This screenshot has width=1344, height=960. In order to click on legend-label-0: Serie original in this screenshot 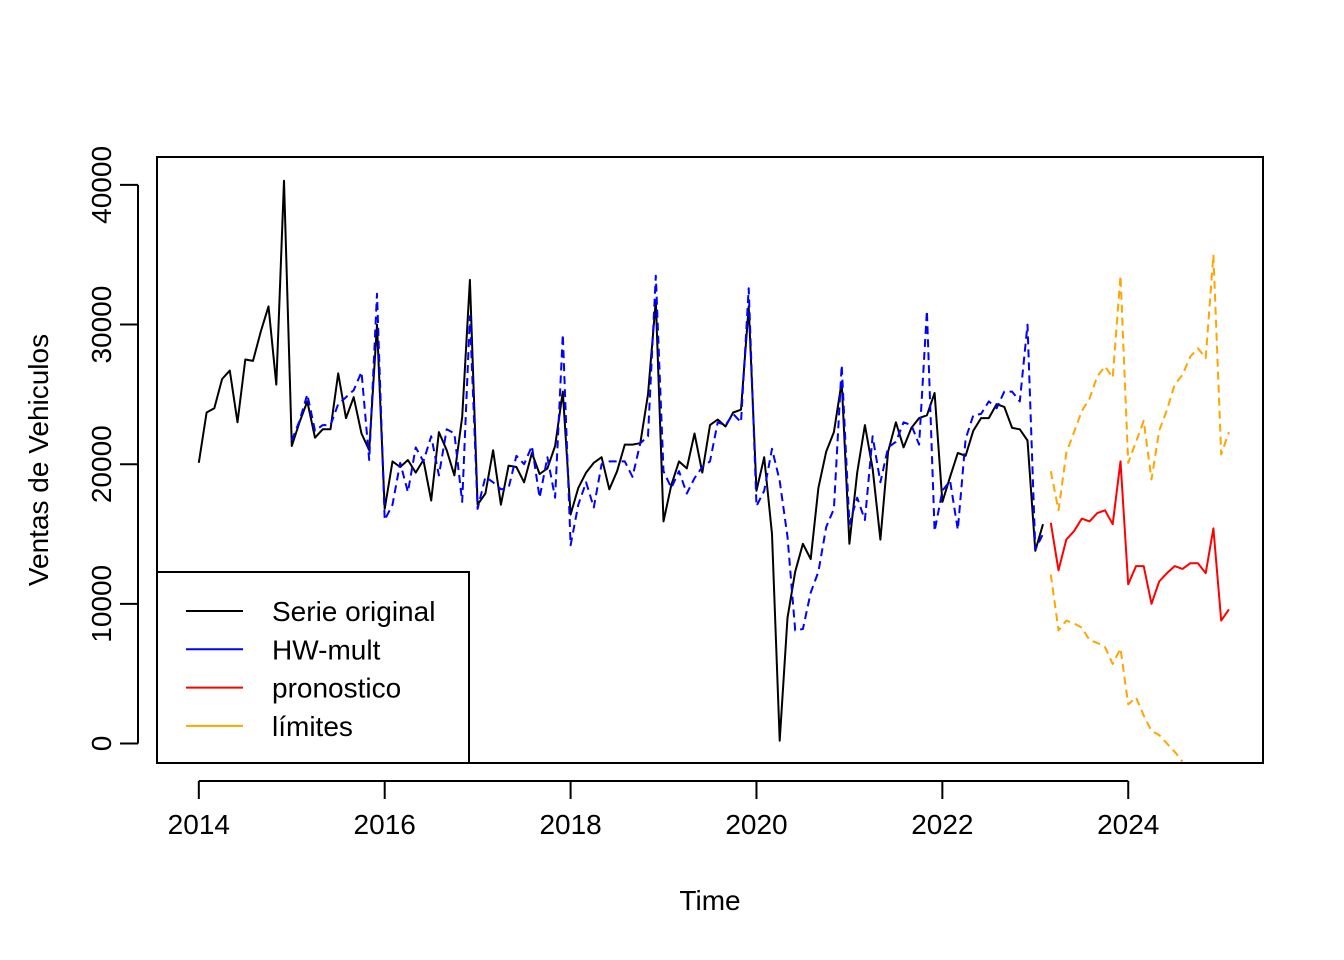, I will do `click(353, 611)`.